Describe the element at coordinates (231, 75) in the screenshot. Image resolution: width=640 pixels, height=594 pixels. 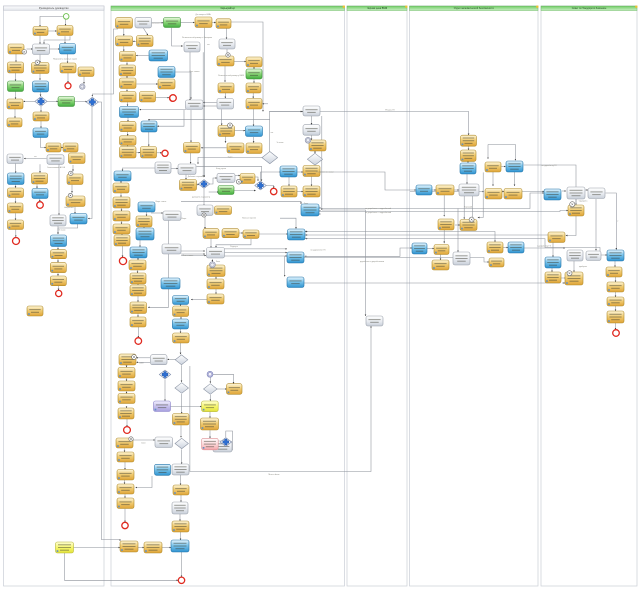
I see `svg-text: Региональный размер у ВМФ` at that location.